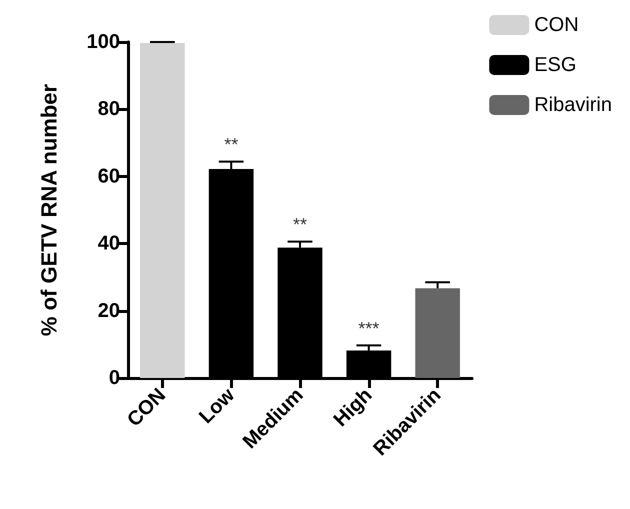 This screenshot has width=630, height=509. Describe the element at coordinates (109, 311) in the screenshot. I see `y-tick-label: 20` at that location.